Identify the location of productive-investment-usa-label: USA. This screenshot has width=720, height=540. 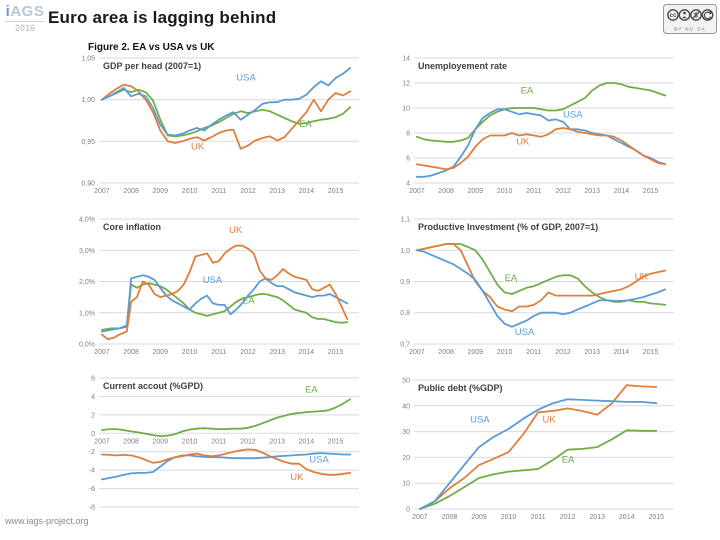
(525, 332).